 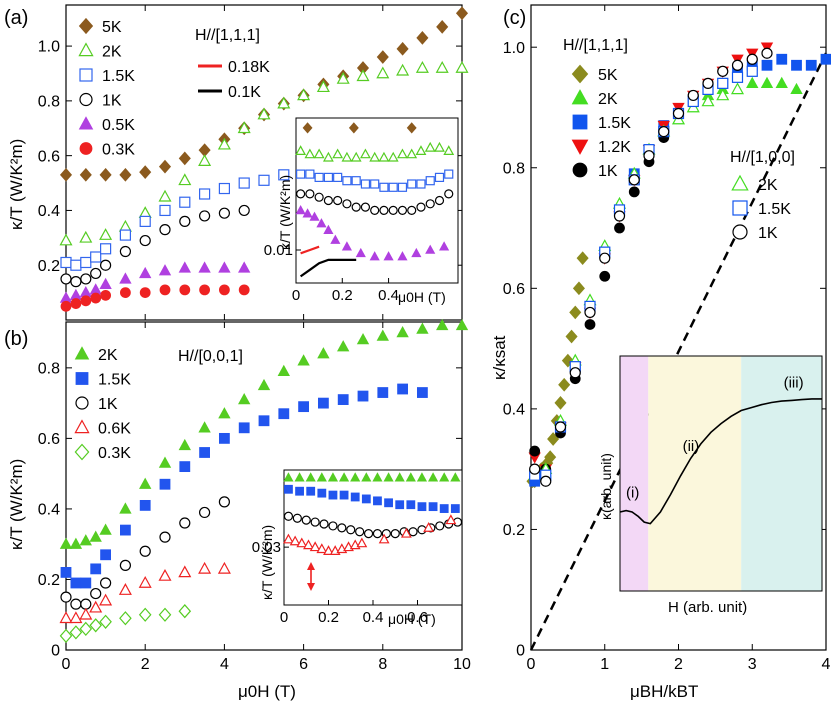 I want to click on a_main-ytick-label: 0.8, so click(x=49, y=101).